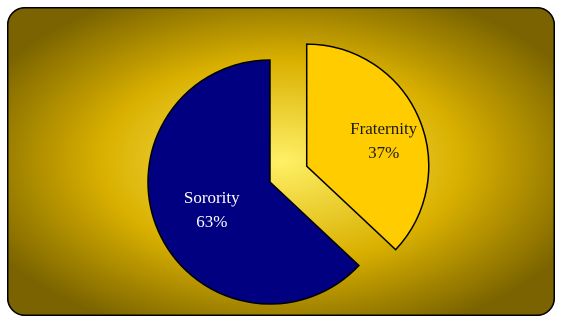 This screenshot has width=564, height=325. What do you see at coordinates (212, 197) in the screenshot?
I see `slice-label-sorority: Sorority` at bounding box center [212, 197].